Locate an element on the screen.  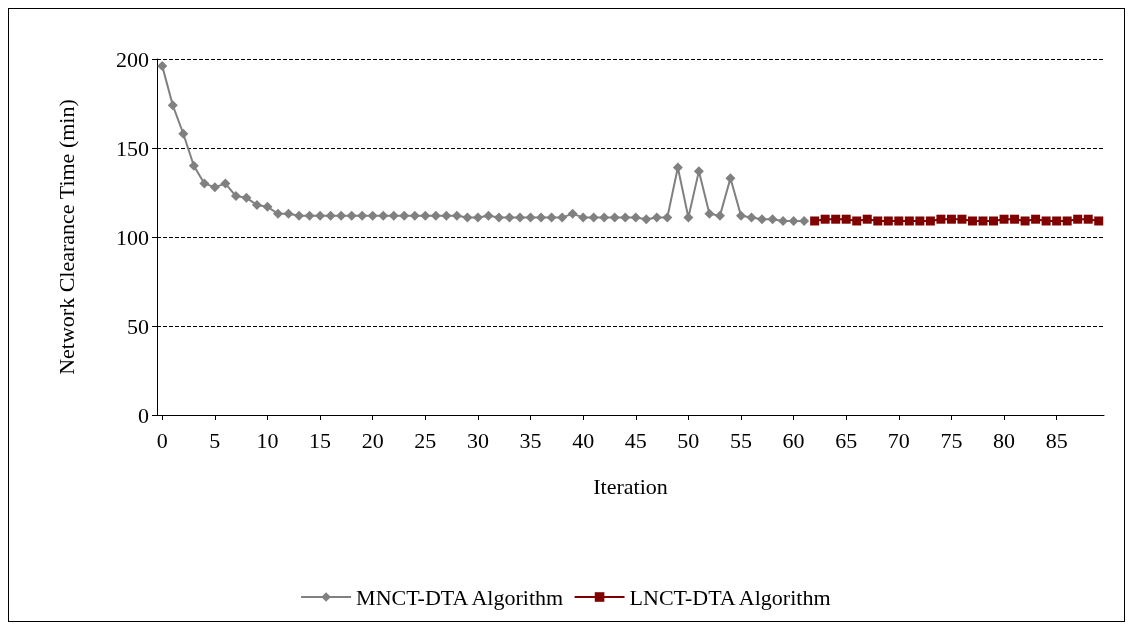
x-tick-label: 15 is located at coordinates (320, 440).